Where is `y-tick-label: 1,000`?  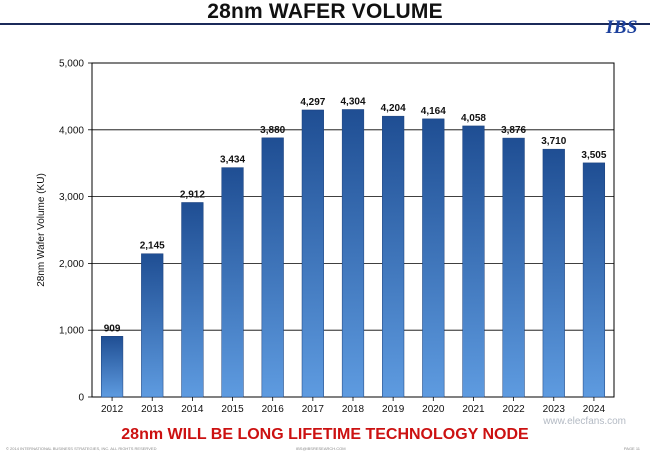
y-tick-label: 1,000 is located at coordinates (71, 331).